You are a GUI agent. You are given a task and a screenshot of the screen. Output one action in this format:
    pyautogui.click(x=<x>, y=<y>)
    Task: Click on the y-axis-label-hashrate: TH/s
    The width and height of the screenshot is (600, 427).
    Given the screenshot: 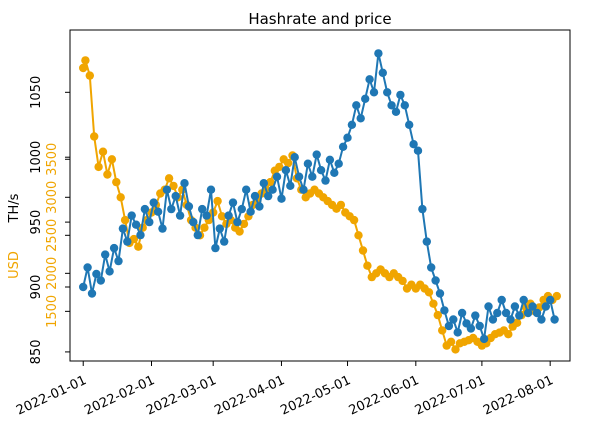 What is the action you would take?
    pyautogui.click(x=14, y=208)
    